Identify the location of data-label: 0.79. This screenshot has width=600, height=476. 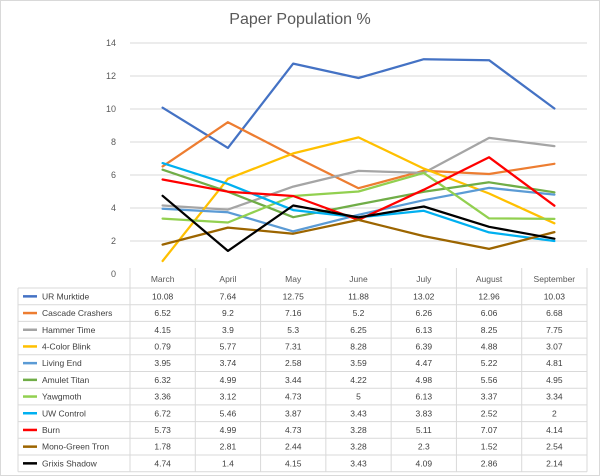
(162, 346).